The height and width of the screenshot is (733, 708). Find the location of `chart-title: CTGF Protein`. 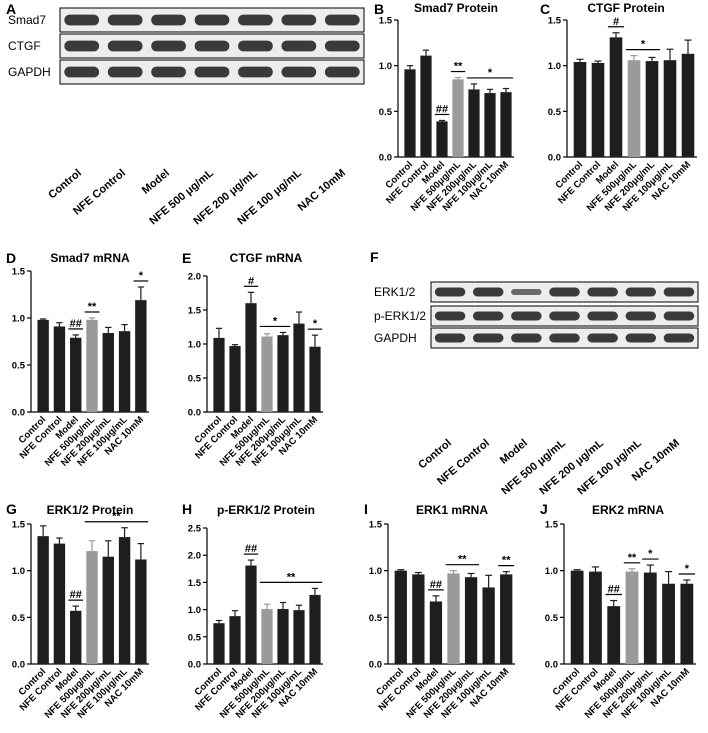

chart-title: CTGF Protein is located at coordinates (625, 8).